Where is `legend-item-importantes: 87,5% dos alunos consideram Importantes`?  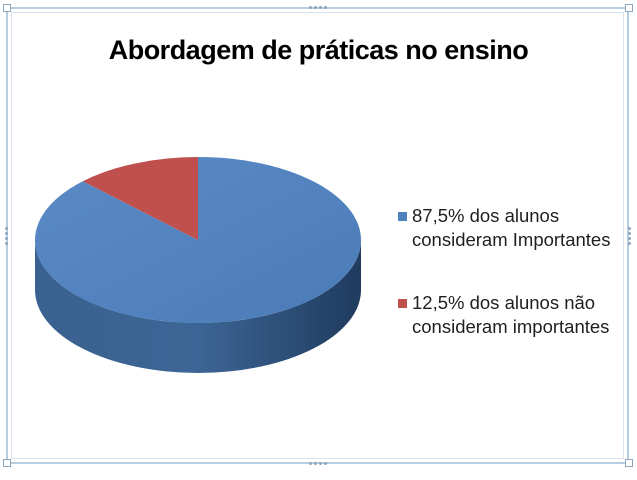 legend-item-importantes: 87,5% dos alunos consideram Importantes is located at coordinates (513, 228).